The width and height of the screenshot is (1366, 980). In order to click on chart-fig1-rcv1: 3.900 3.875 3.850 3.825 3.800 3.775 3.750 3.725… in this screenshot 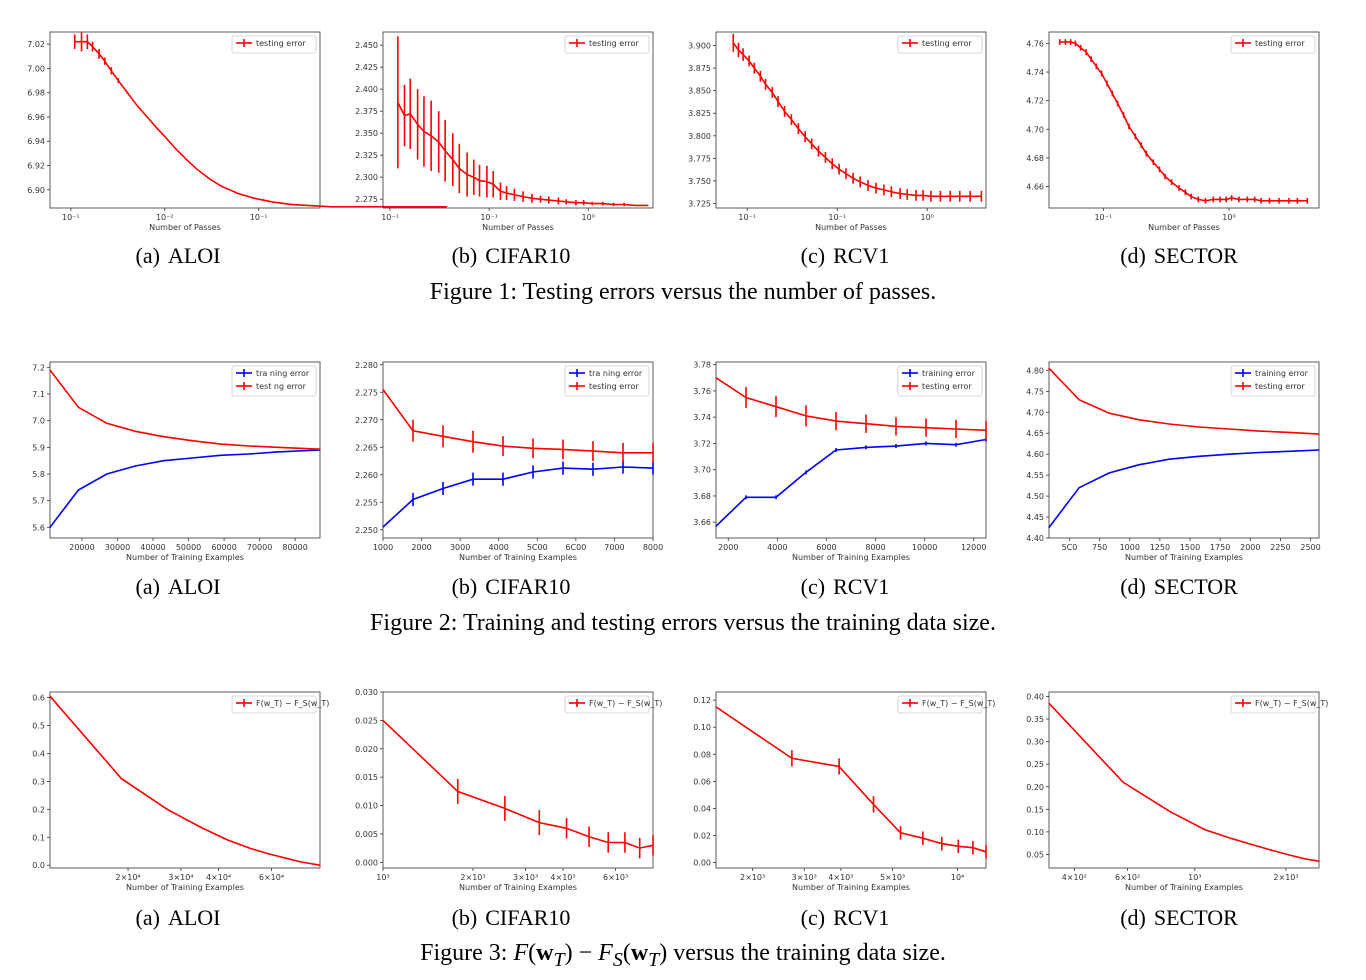, I will do `click(836, 136)`.